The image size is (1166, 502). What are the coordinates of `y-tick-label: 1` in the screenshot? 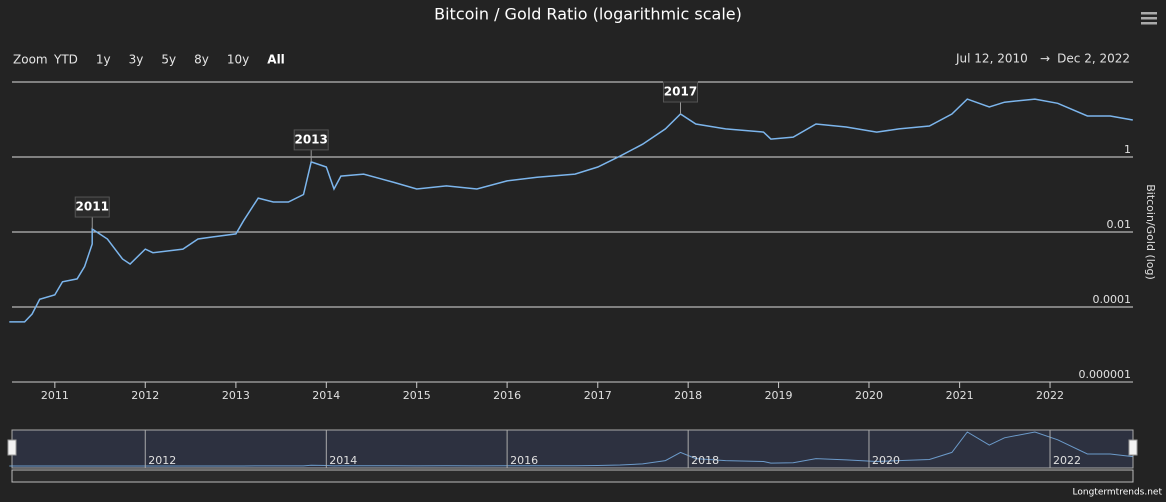 It's located at (1127, 149).